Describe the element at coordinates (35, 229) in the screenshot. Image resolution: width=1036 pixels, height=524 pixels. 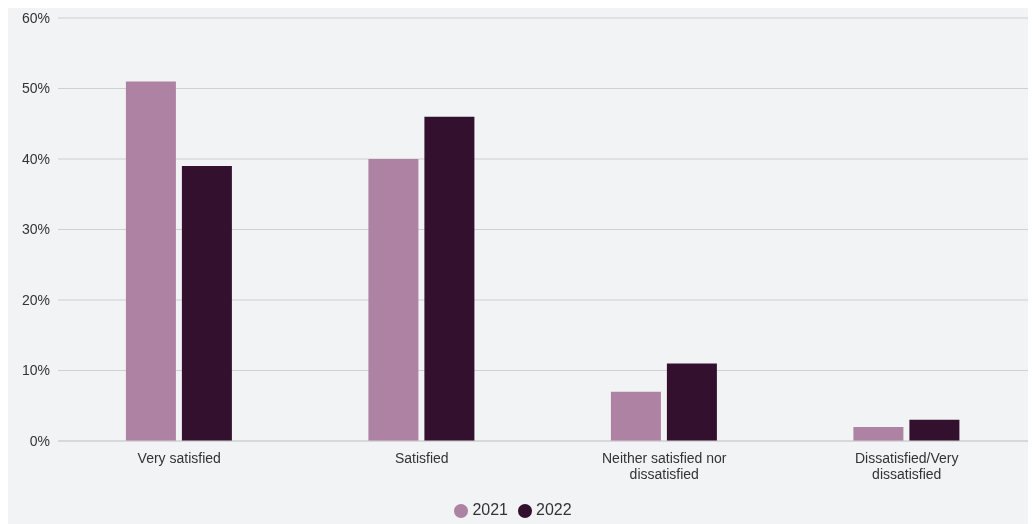
I see `y-tick-label: 30%` at that location.